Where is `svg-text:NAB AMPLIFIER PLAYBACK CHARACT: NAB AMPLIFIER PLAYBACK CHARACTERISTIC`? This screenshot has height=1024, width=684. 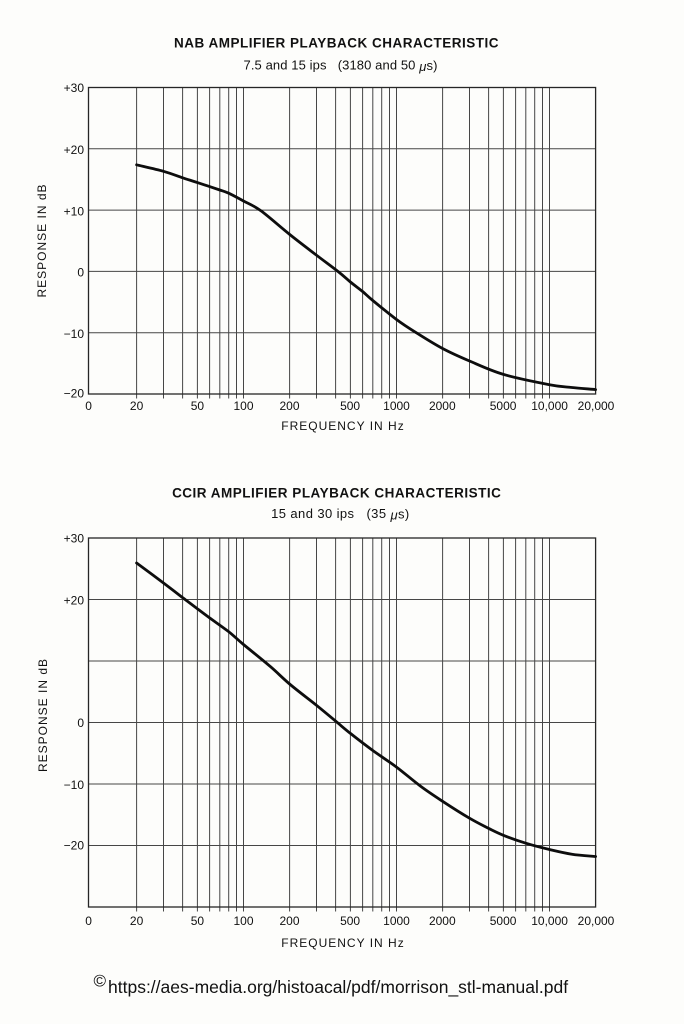 svg-text:NAB AMPLIFIER PLAYBACK CHARACT: NAB AMPLIFIER PLAYBACK CHARACTERISTIC is located at coordinates (336, 43).